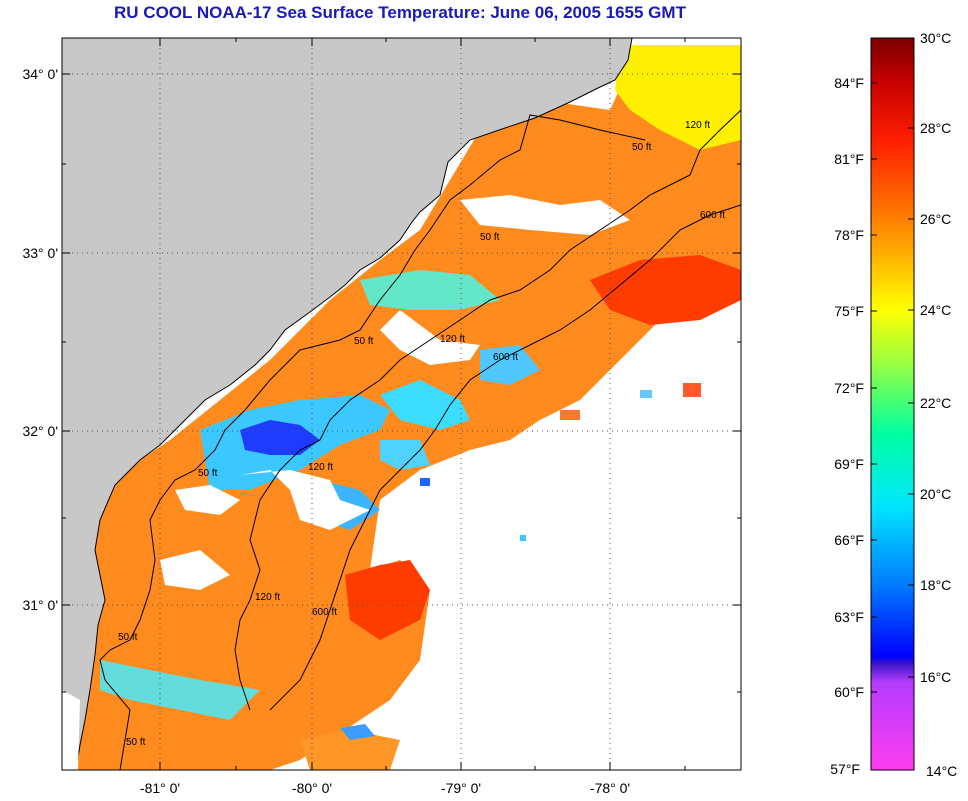 The width and height of the screenshot is (968, 801). I want to click on colorbar-f-label: 75°F, so click(849, 311).